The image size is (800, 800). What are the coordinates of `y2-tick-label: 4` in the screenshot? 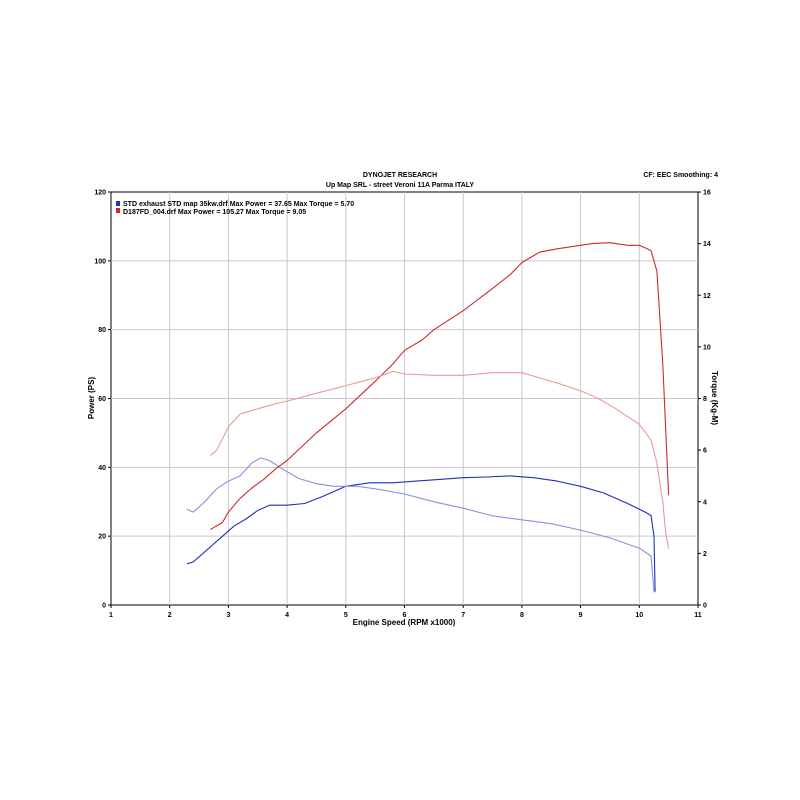 It's located at (705, 502).